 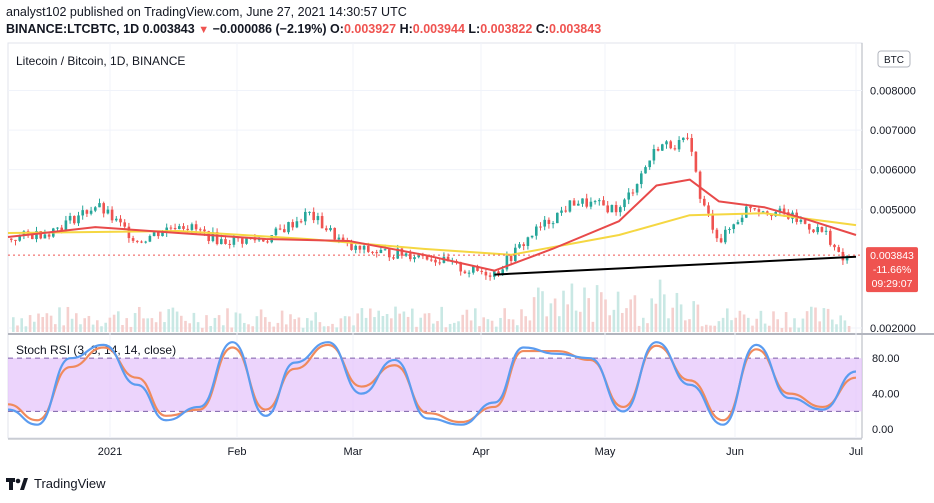 I want to click on price-tick-label: 0.007000, so click(x=893, y=131).